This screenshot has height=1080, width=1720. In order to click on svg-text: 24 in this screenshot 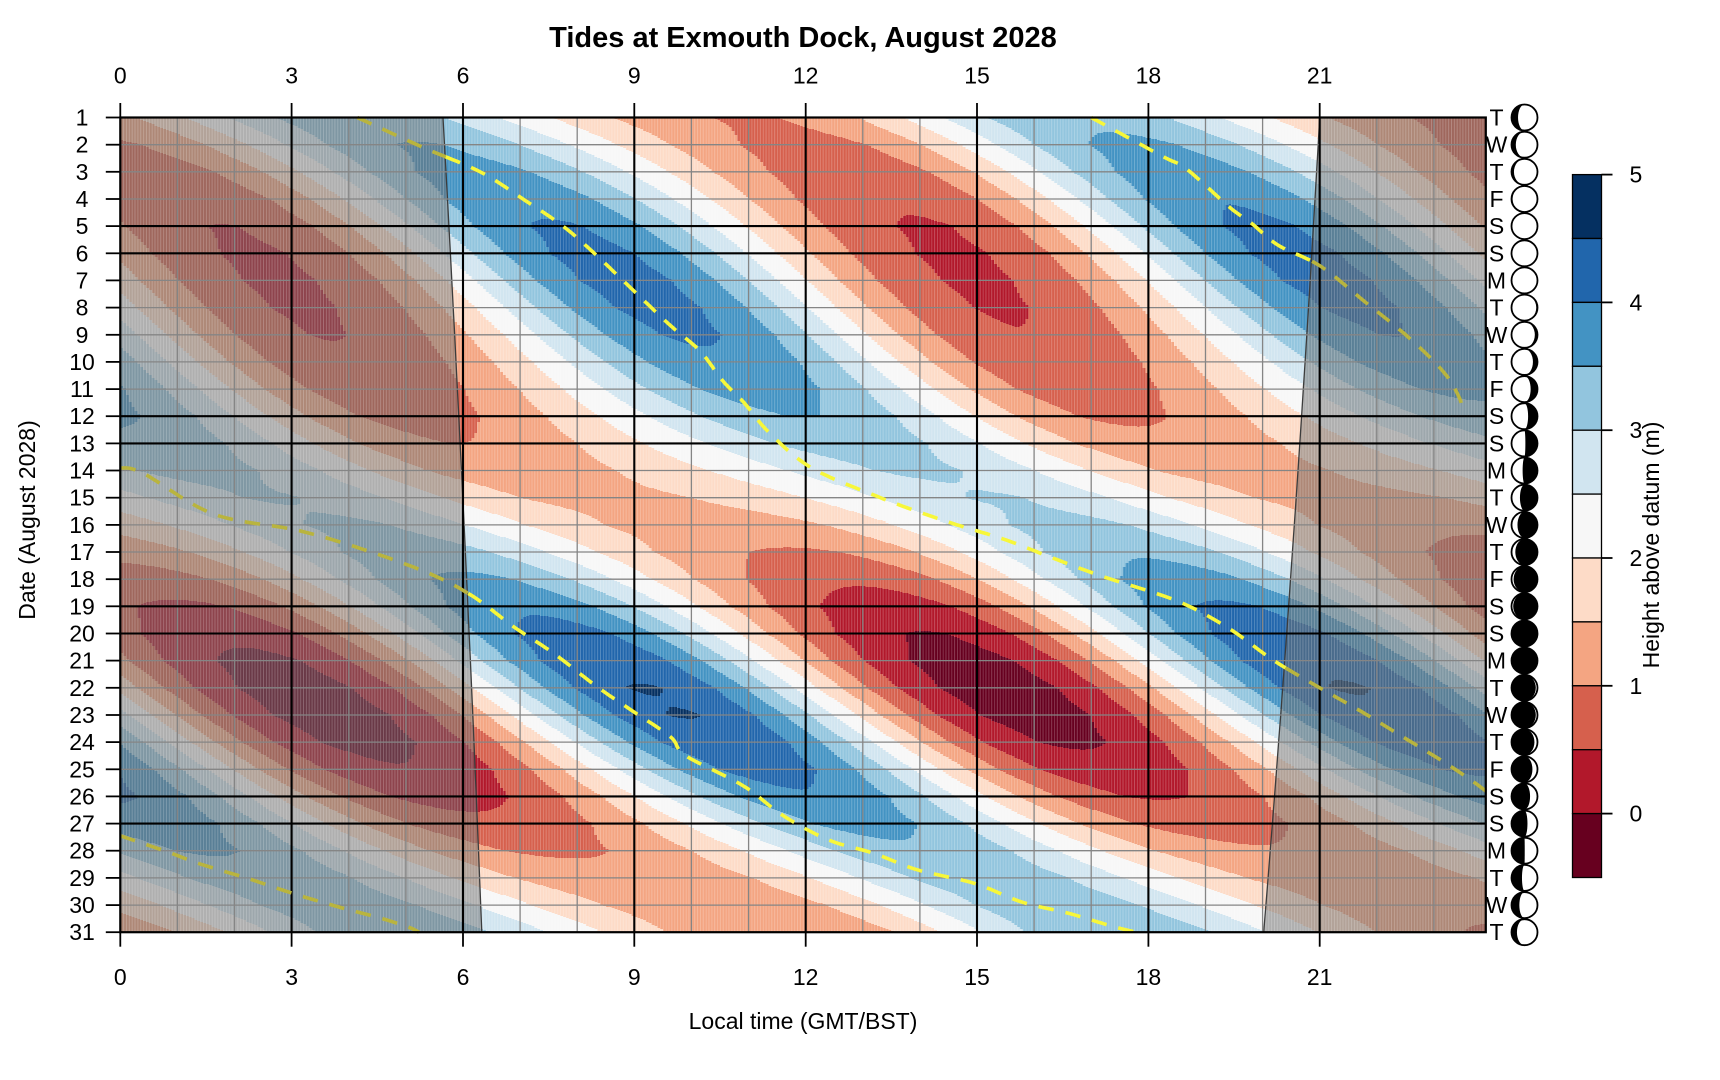, I will do `click(82, 742)`.